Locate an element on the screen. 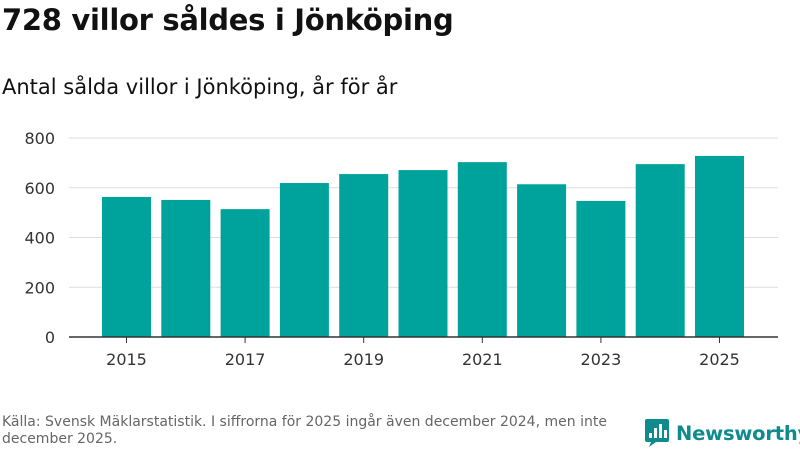 The height and width of the screenshot is (450, 800). x-tick-label: 2017 is located at coordinates (245, 359).